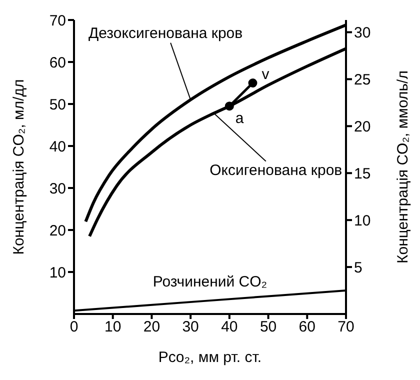 The image size is (420, 380). I want to click on x-tick-label: 50, so click(268, 327).